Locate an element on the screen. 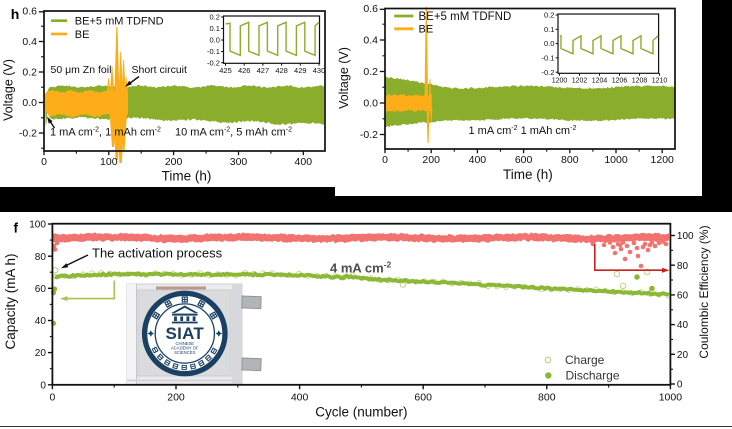  svg-text: 1206 is located at coordinates (620, 81).